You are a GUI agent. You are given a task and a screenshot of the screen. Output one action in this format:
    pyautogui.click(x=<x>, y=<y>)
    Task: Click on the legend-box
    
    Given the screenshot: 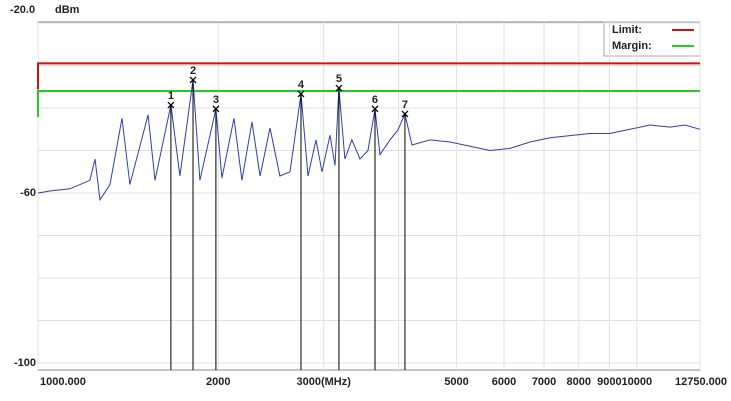 What is the action you would take?
    pyautogui.click(x=652, y=39)
    